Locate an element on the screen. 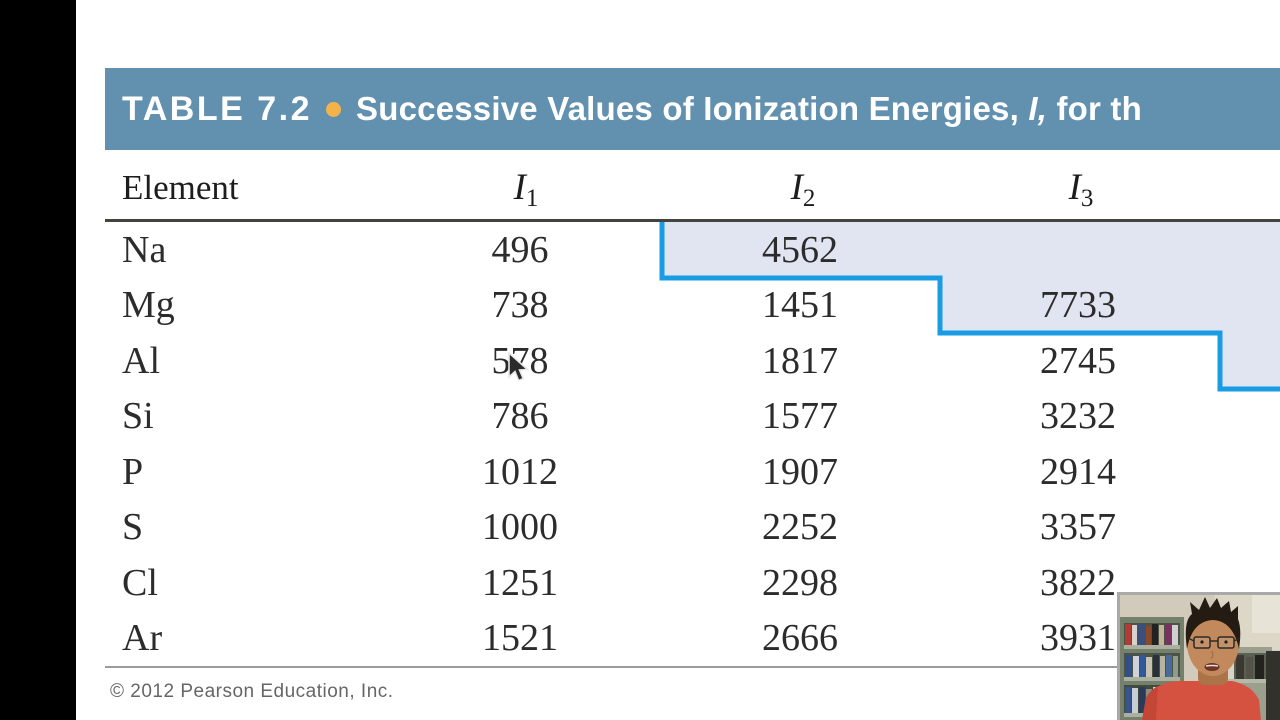  presenter is located at coordinates (1201, 658).